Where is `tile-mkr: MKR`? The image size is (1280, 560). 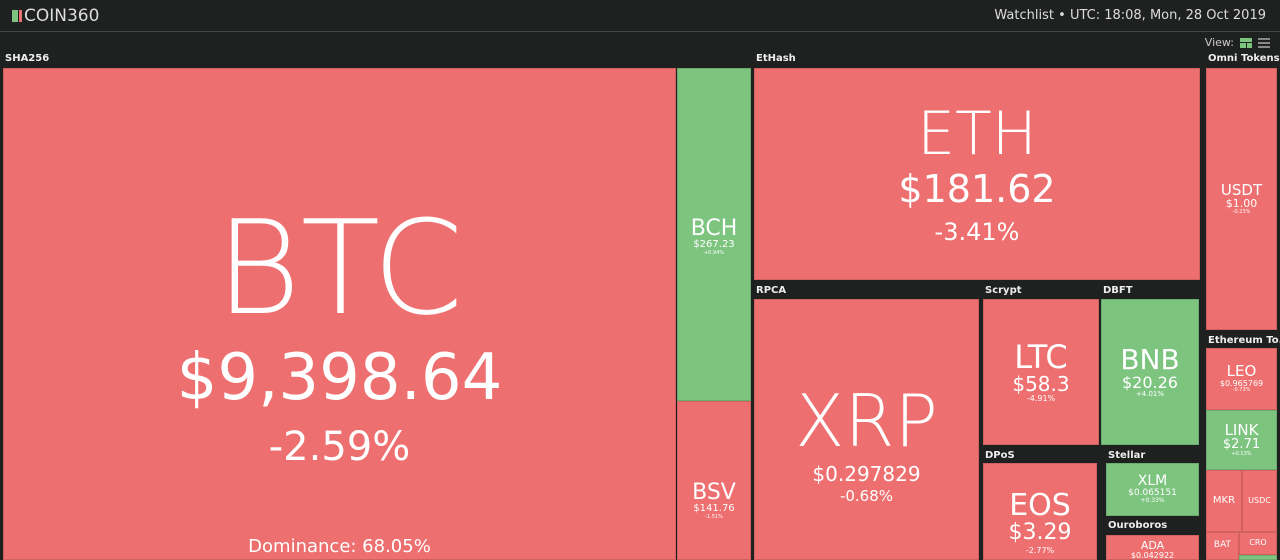
tile-mkr: MKR is located at coordinates (1224, 501).